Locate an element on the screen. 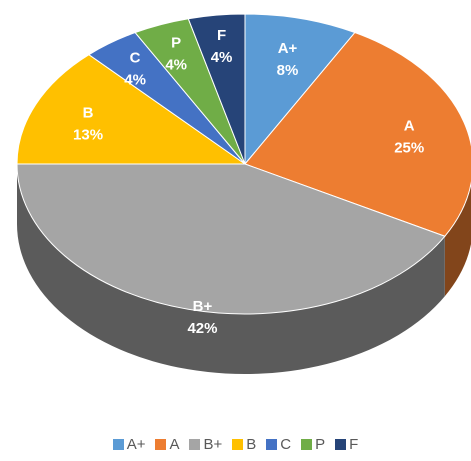  legend-item: P is located at coordinates (313, 444).